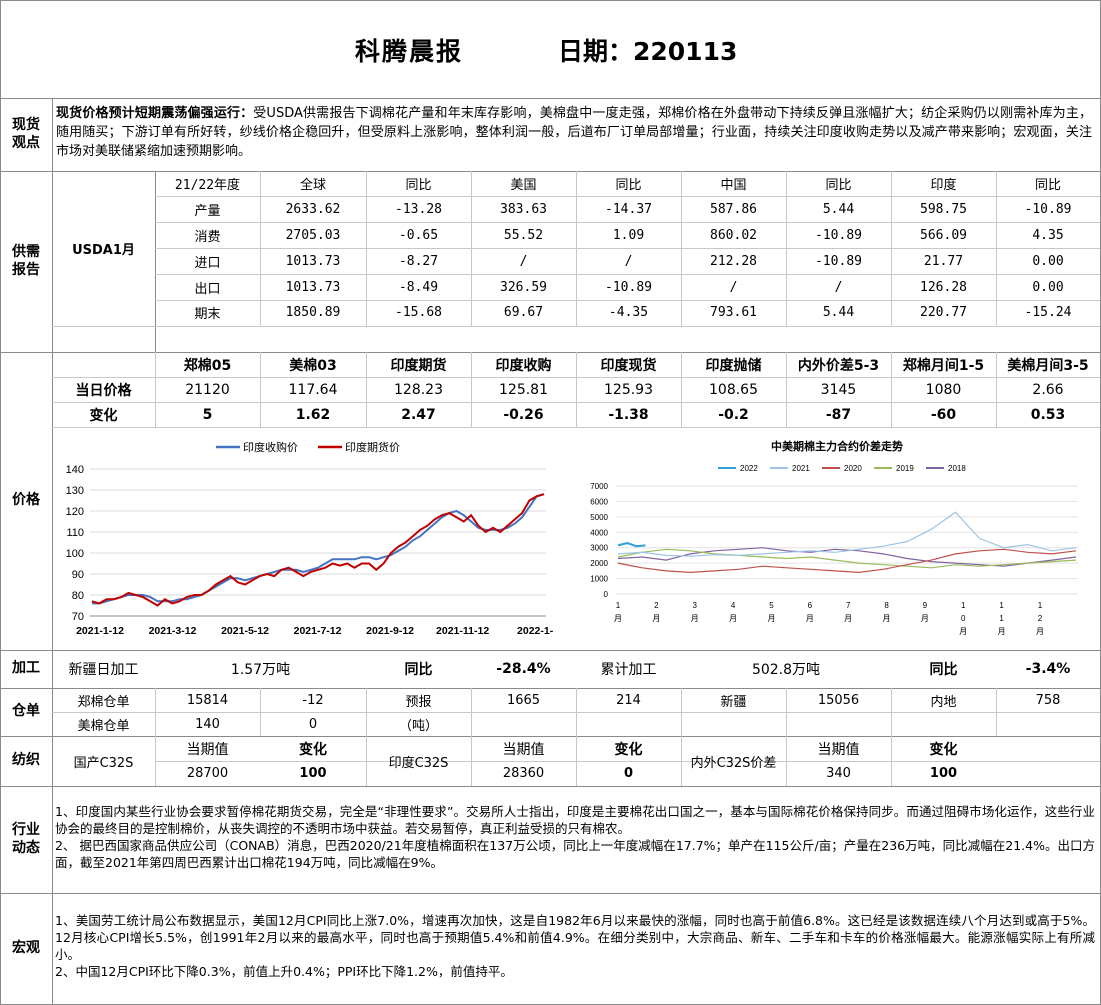 The width and height of the screenshot is (1101, 1005). What do you see at coordinates (78, 575) in the screenshot?
I see `y-tick-label: 90` at bounding box center [78, 575].